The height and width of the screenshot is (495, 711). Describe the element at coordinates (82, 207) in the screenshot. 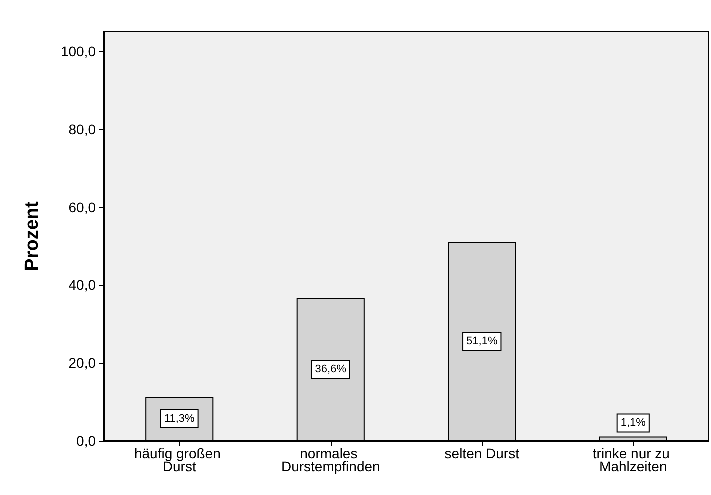

I see `y-tick-label: 60,0` at that location.